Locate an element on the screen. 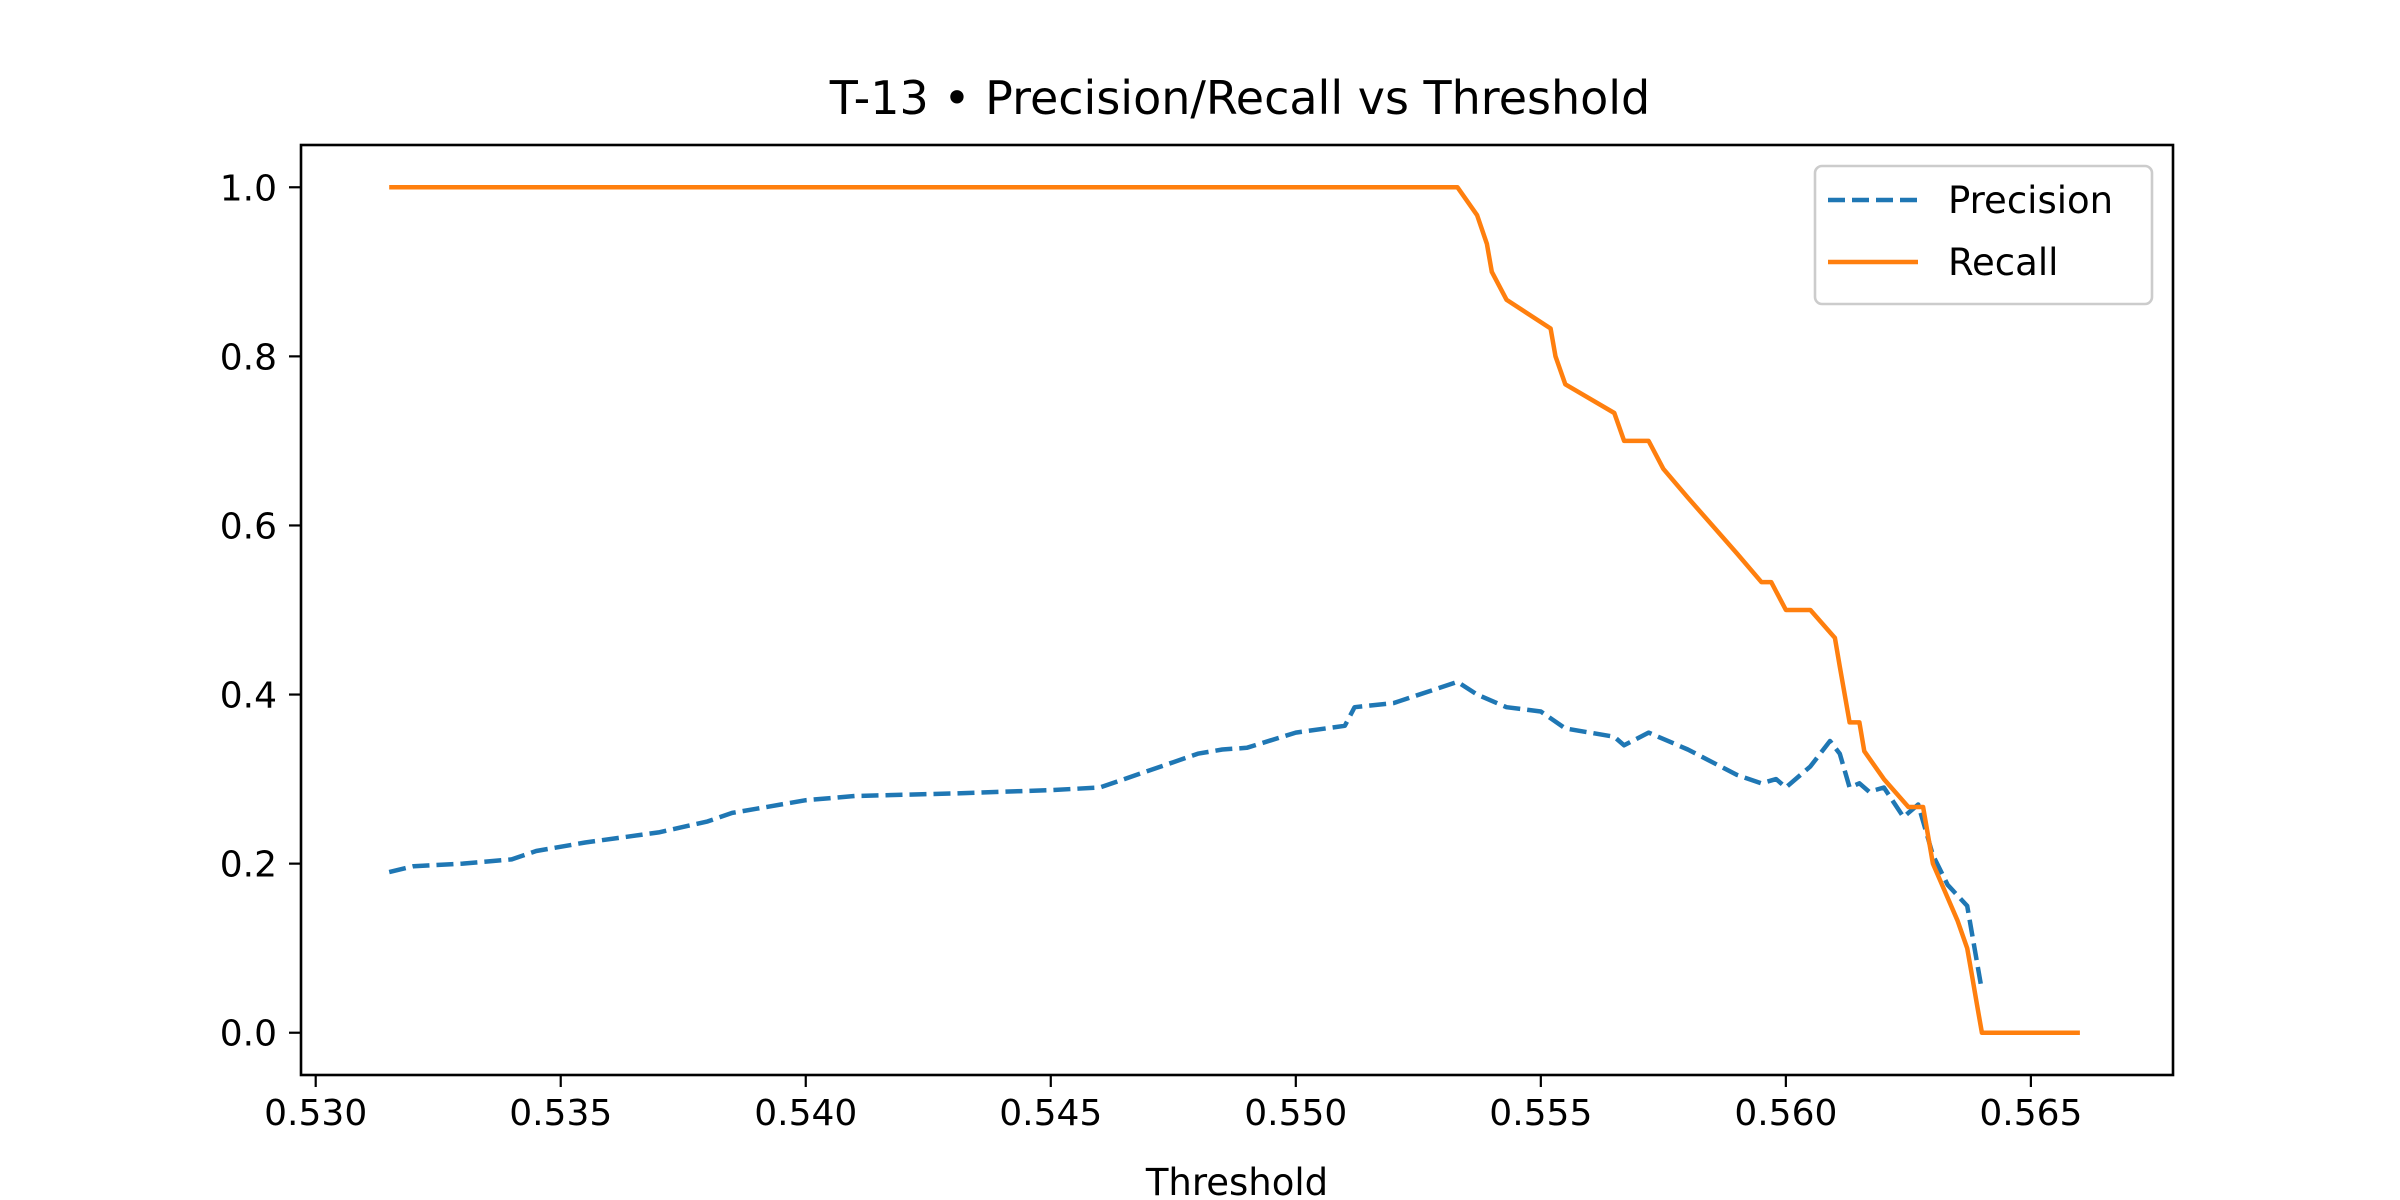 This screenshot has width=2400, height=1200. x-tick-label: 0.540 is located at coordinates (805, 1113).